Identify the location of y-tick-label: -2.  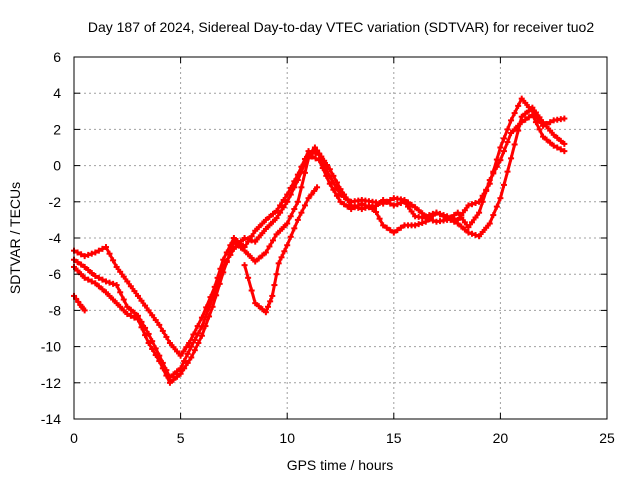
(55, 202).